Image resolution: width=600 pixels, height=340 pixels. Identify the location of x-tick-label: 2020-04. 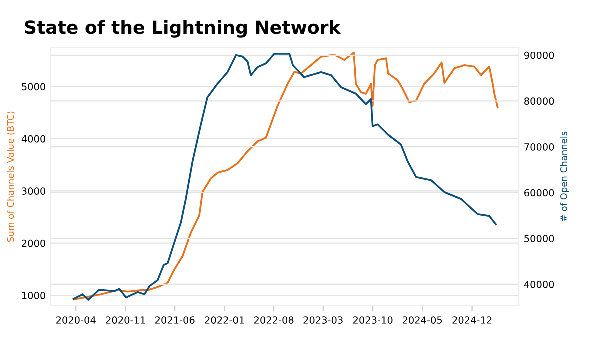
(76, 320).